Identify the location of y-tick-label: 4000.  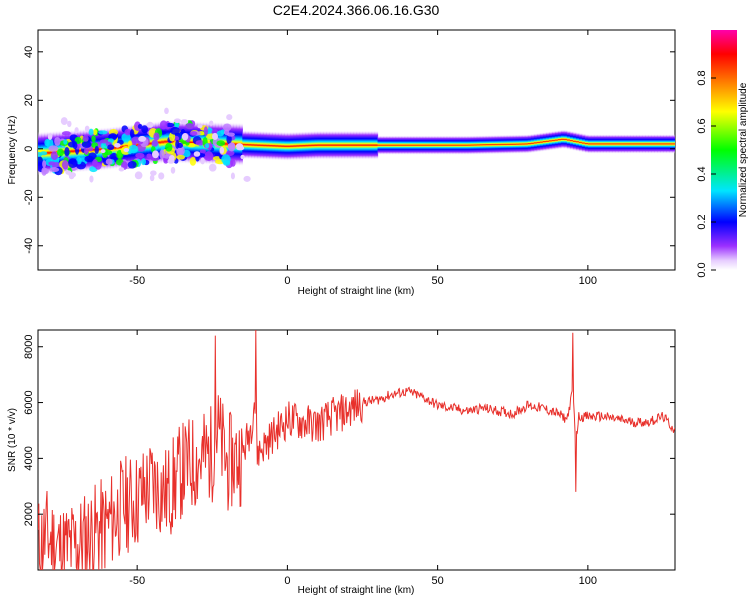
(29, 458).